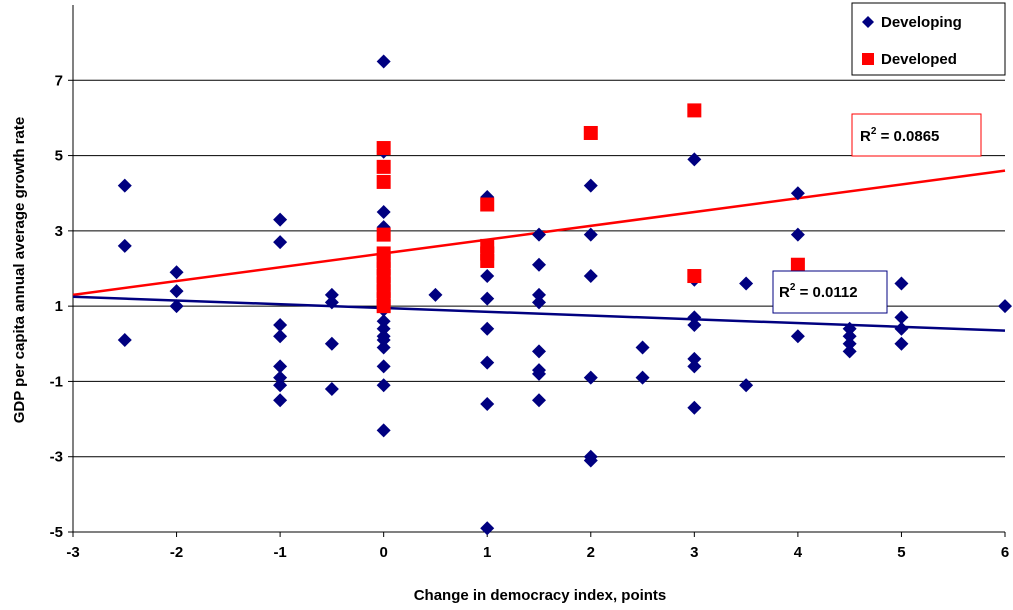 This screenshot has width=1013, height=610. What do you see at coordinates (793, 287) in the screenshot?
I see `r2-developing-sup: 2` at bounding box center [793, 287].